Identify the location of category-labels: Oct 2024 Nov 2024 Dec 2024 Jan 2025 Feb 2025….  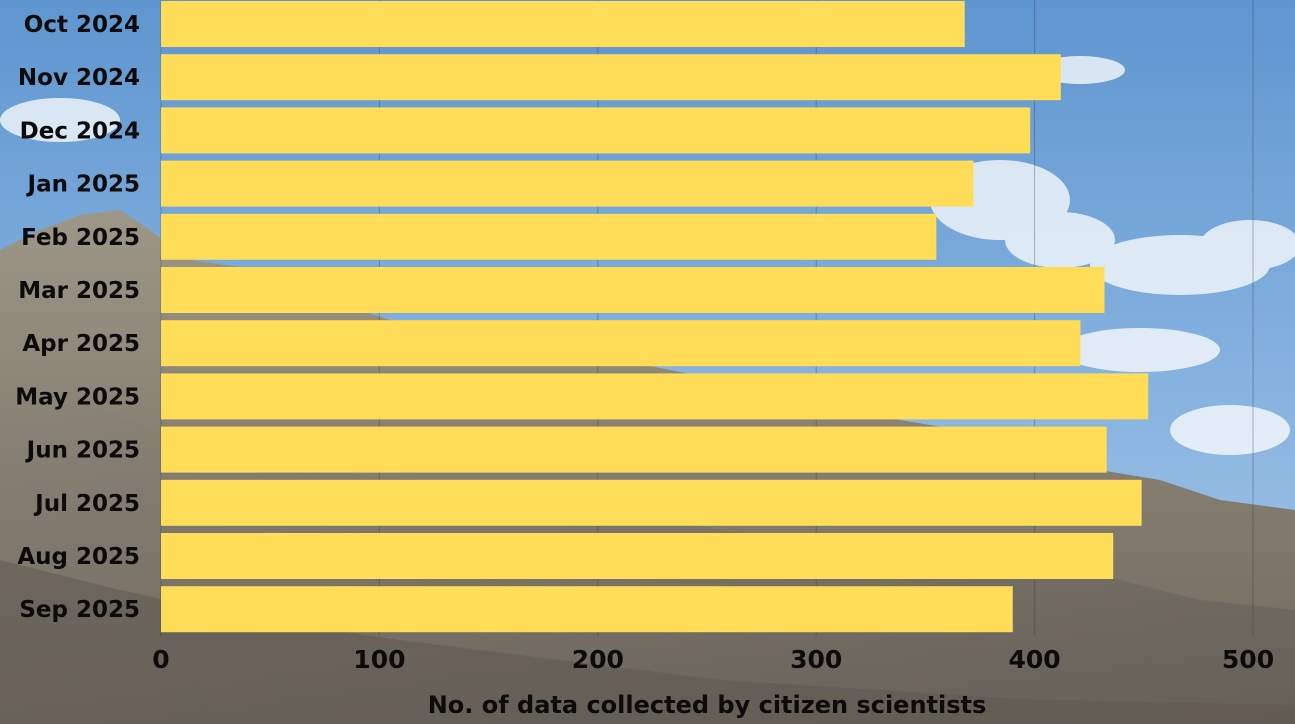
(77, 317).